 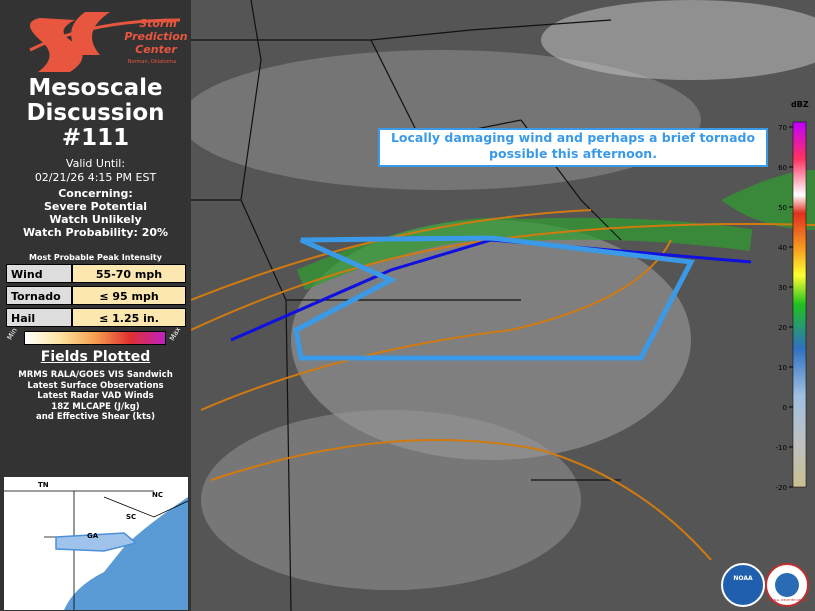 What do you see at coordinates (95, 385) in the screenshot?
I see `field-line: Latest Surface Observations` at bounding box center [95, 385].